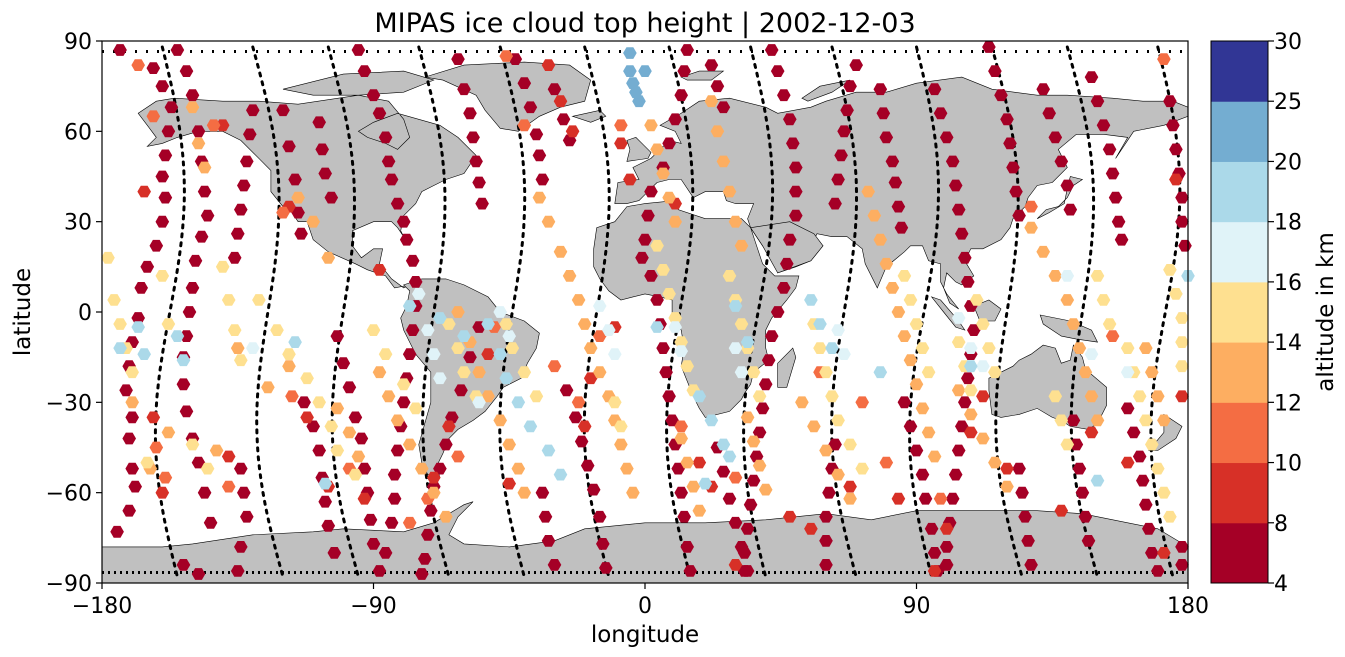 Image resolution: width=1345 pixels, height=657 pixels. What do you see at coordinates (1281, 584) in the screenshot?
I see `colorbar-tick-label-0: 4` at bounding box center [1281, 584].